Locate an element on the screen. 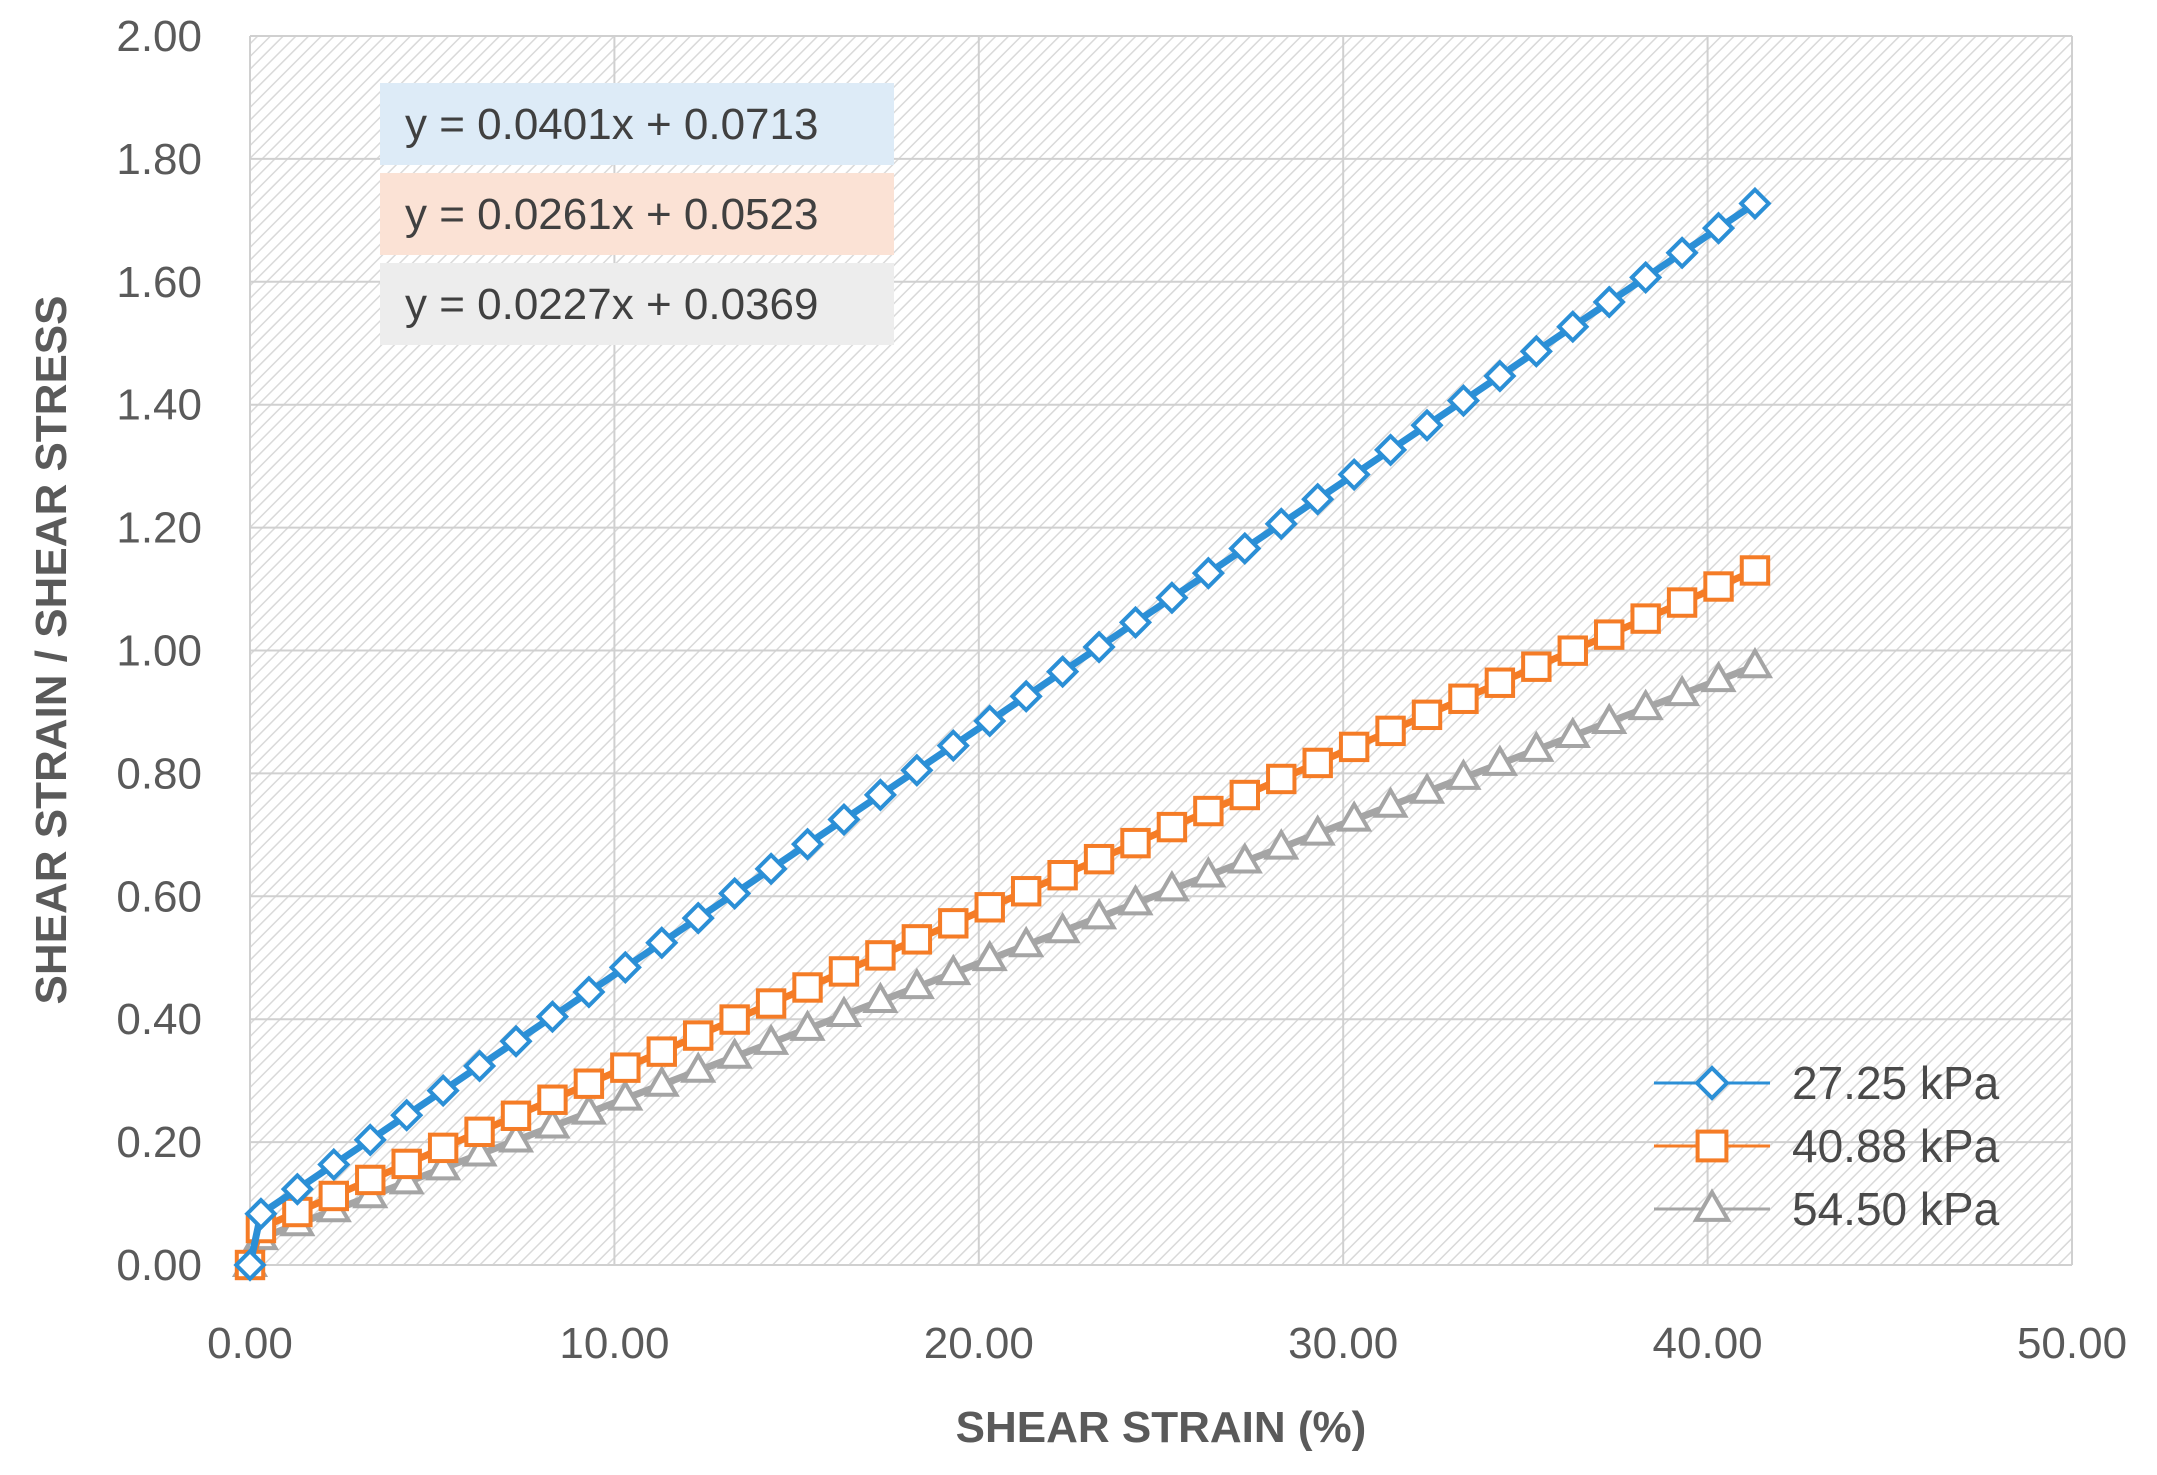  y-tick-label: 1.60 is located at coordinates (159, 282).